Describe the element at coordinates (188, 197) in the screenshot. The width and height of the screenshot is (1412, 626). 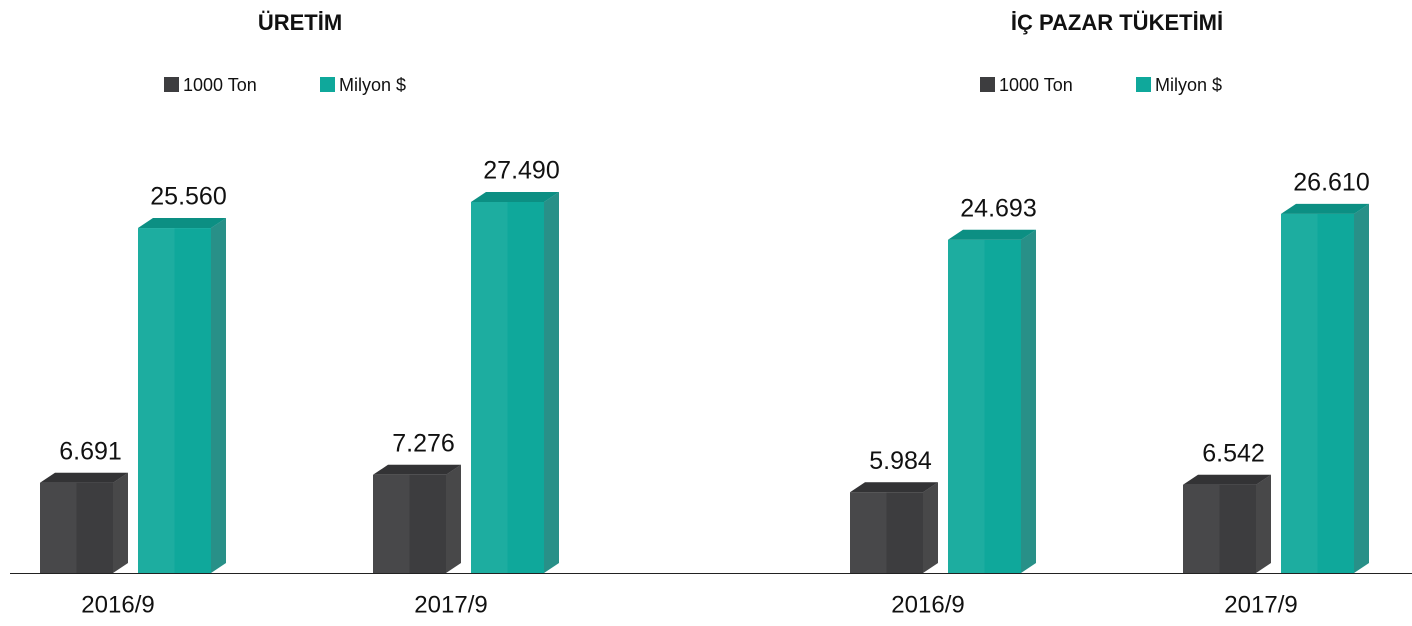
I see `value-label: 25.560` at that location.